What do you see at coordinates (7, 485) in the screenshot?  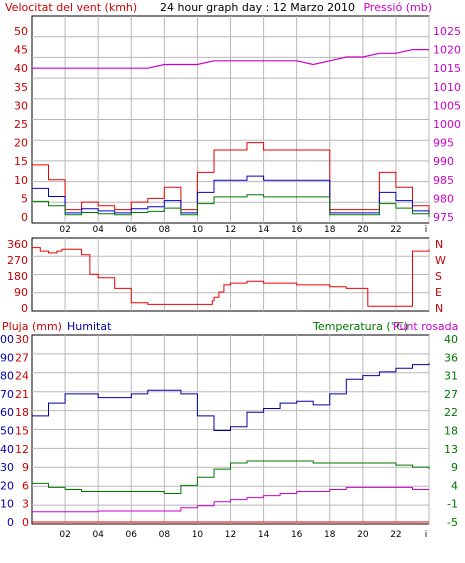 I see `humidity-axis-tick: 20` at bounding box center [7, 485].